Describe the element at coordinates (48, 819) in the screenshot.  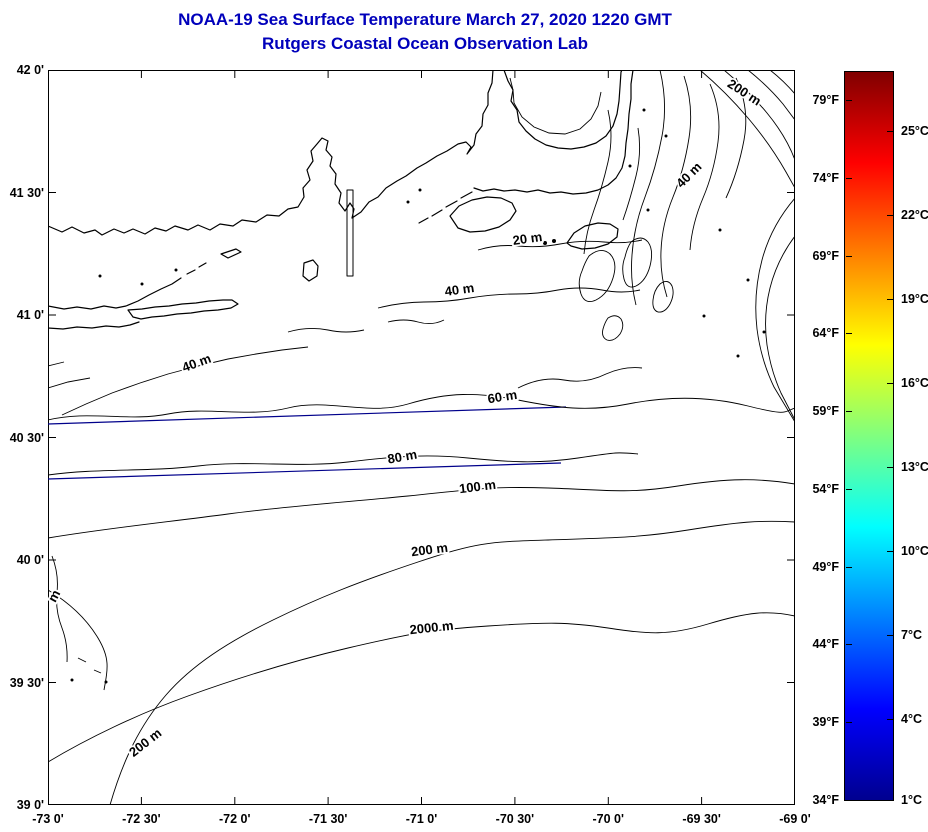
I see `x-tick-label: -73 0'` at that location.